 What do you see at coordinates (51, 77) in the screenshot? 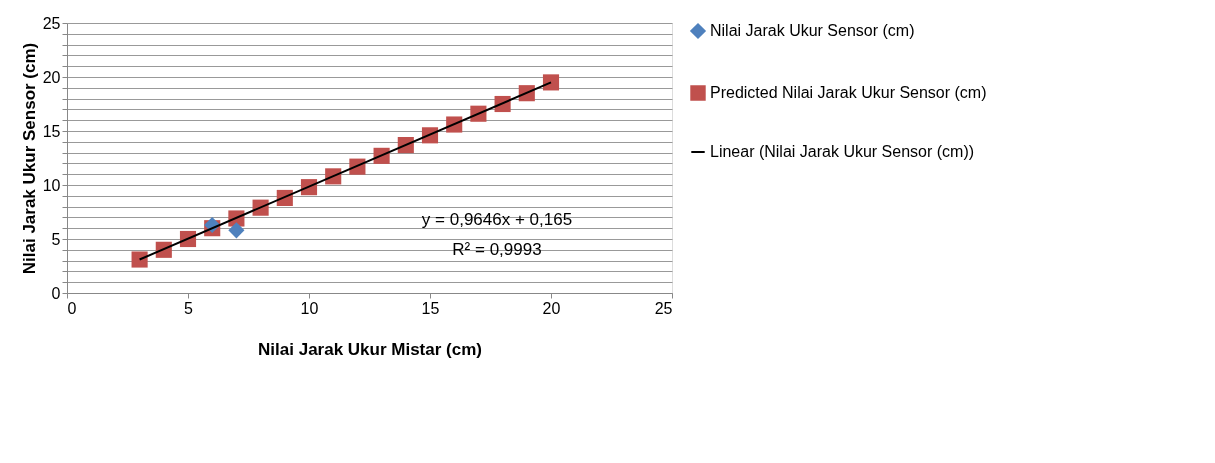
I see `y-tick-label: 20` at bounding box center [51, 77].